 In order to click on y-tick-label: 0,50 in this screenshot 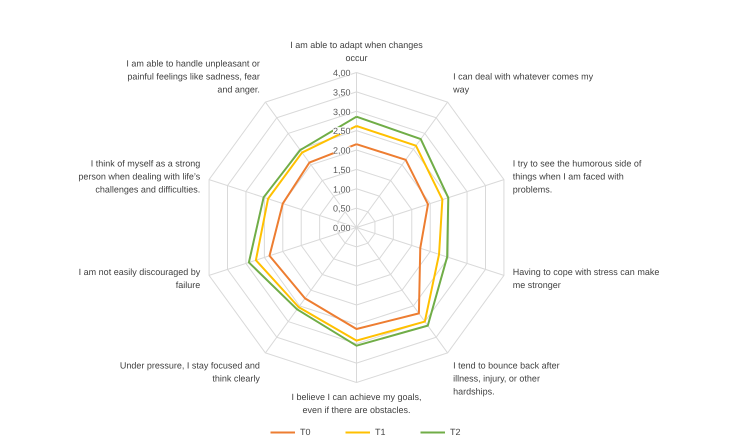, I will do `click(341, 209)`.